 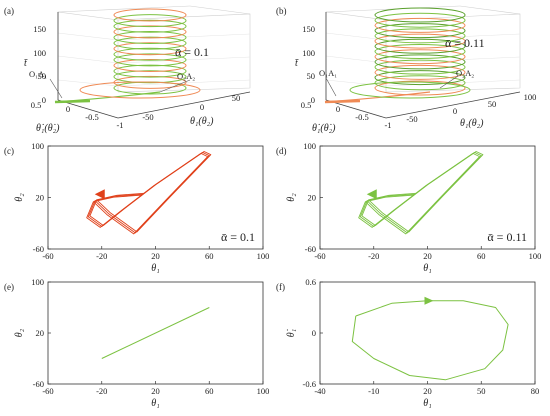 I want to click on panel-label: (f), so click(x=280, y=287).